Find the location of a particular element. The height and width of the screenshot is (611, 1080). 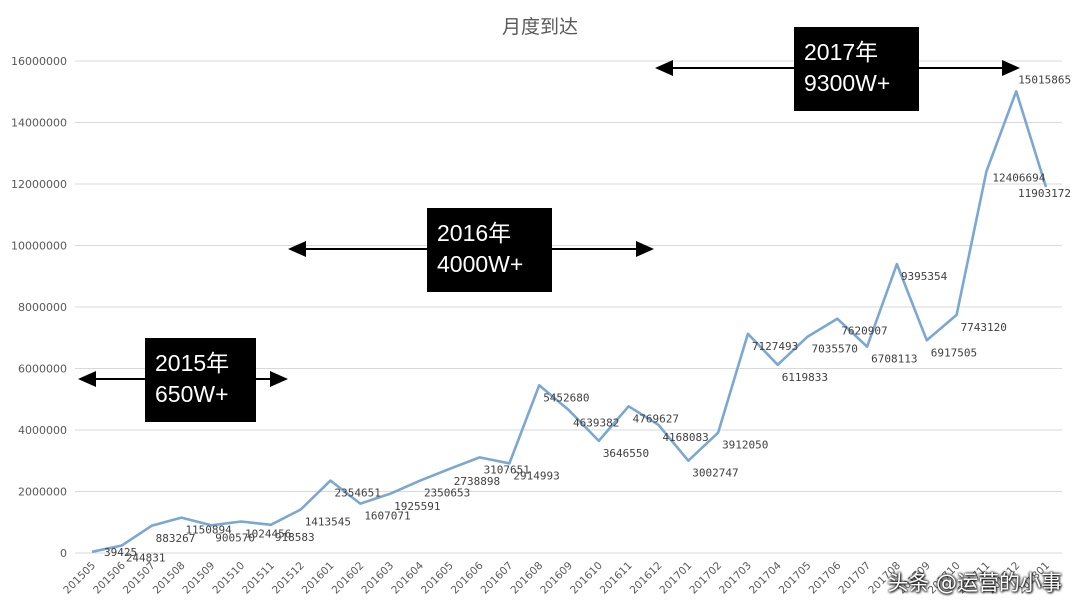

data-label: 1150894 is located at coordinates (208, 530).